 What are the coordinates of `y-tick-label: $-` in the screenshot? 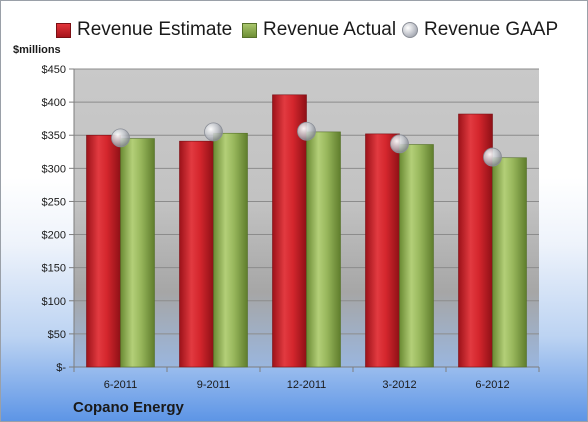 It's located at (61, 368).